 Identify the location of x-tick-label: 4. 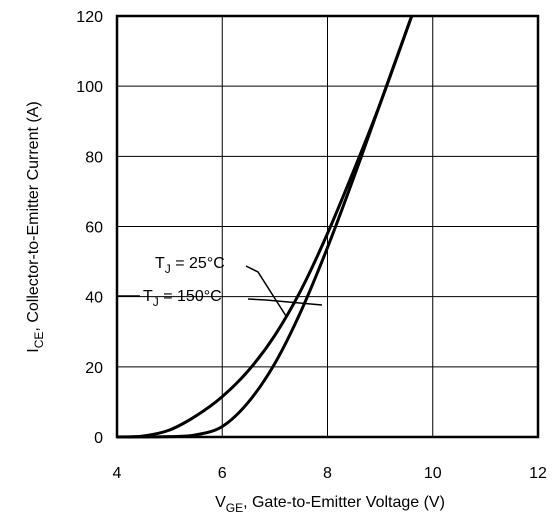
(117, 473).